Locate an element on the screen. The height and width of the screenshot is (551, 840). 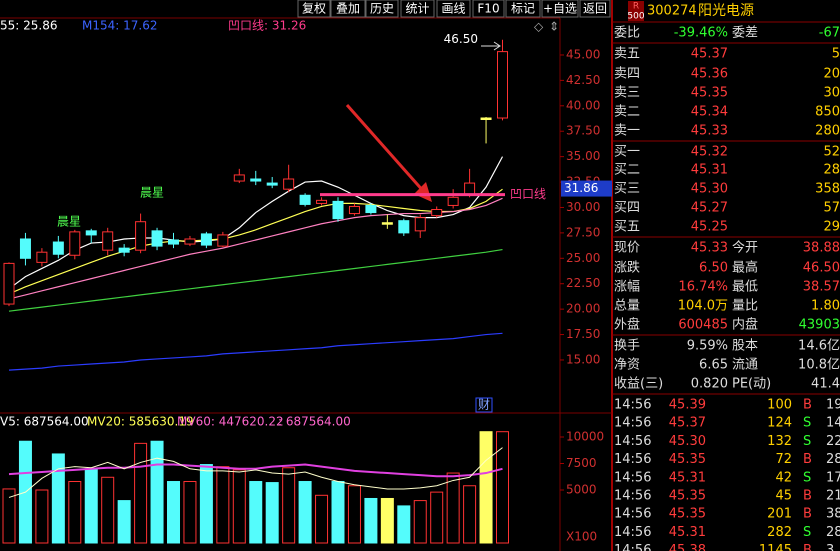
finance-icon-box is located at coordinates (484, 405).